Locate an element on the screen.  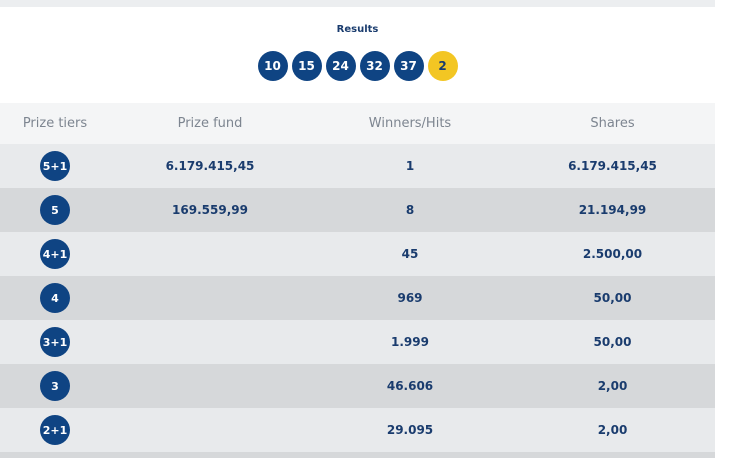
header-winners-hits: Winners/Hits is located at coordinates (410, 123).